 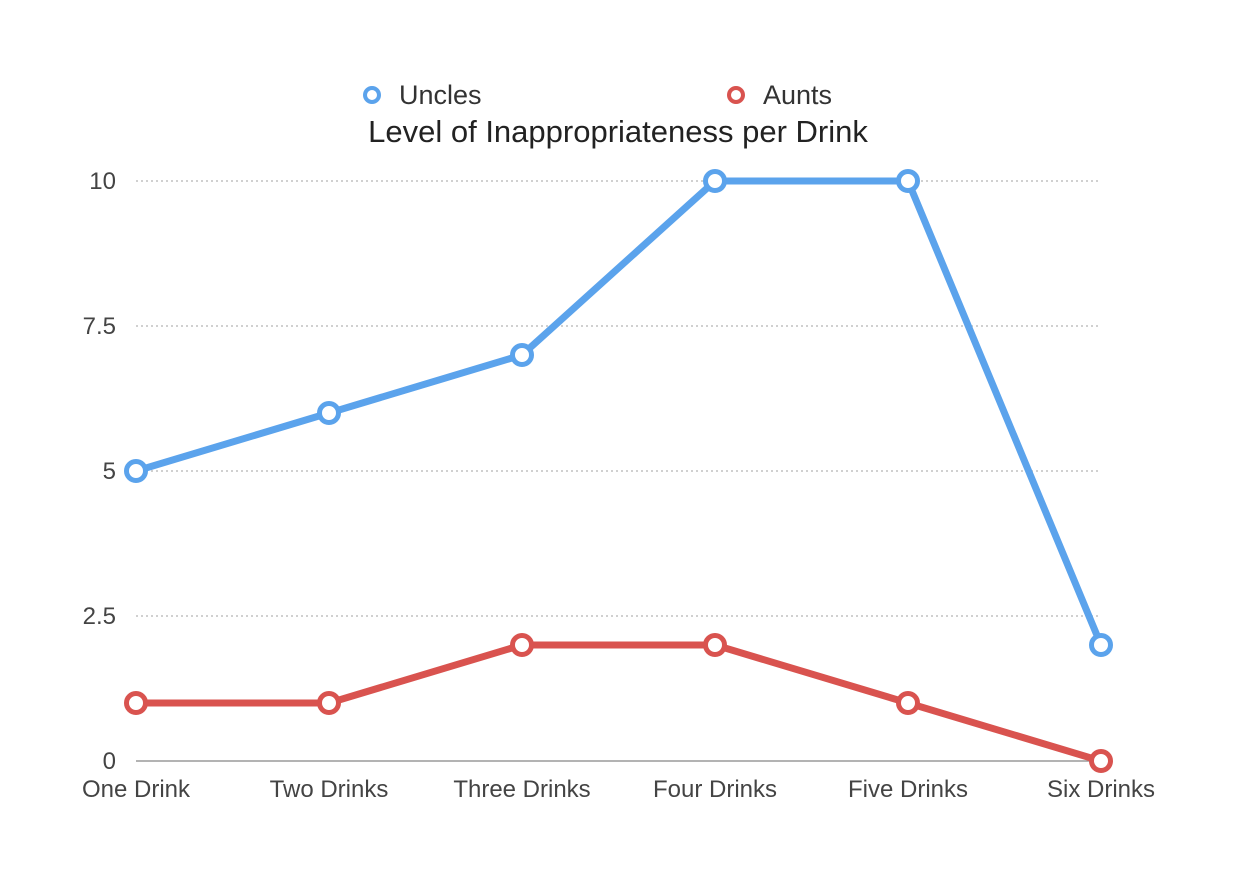 I want to click on data-point-uncles-four-drinks, so click(x=715, y=181).